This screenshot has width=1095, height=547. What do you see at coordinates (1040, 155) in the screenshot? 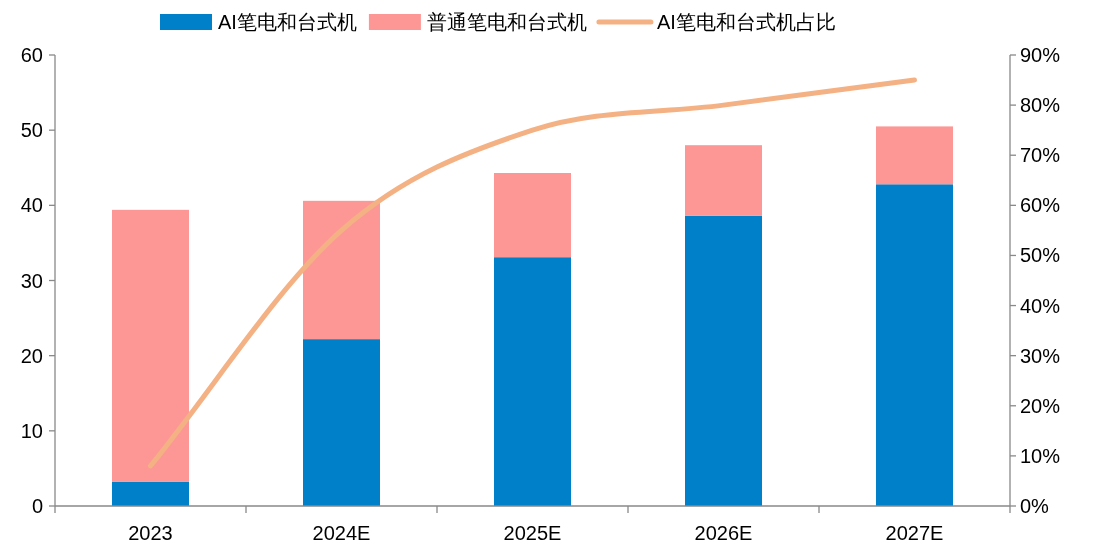
I see `y2-tick-label: 70%` at bounding box center [1040, 155].